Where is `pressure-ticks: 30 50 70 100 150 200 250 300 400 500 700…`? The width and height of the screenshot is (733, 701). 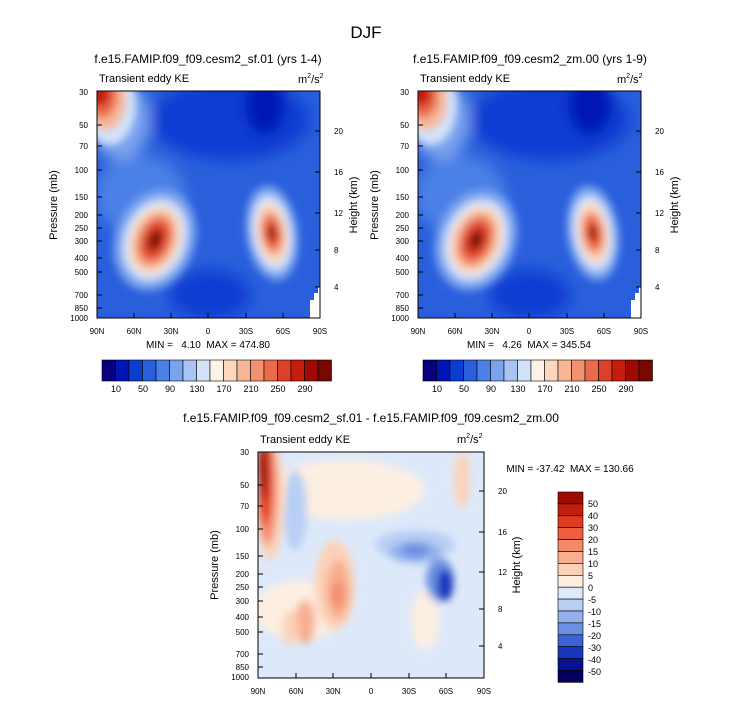 pressure-ticks: 30 50 70 100 150 200 250 300 400 500 700… is located at coordinates (240, 565).